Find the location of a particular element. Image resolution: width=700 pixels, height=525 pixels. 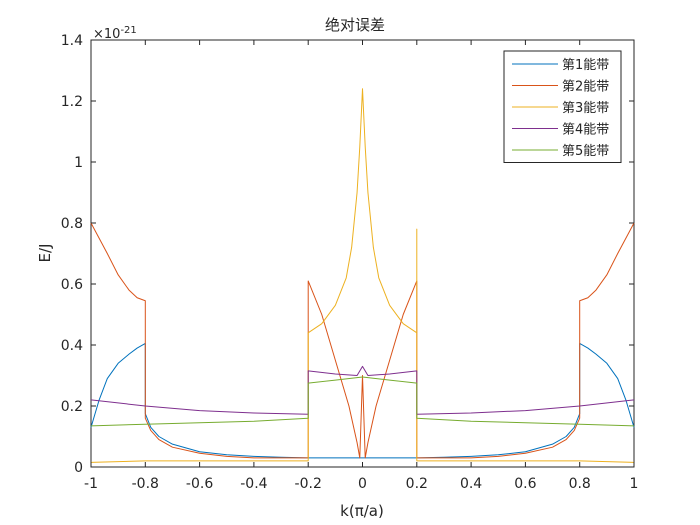

x-tick-label: -1 is located at coordinates (91, 484).